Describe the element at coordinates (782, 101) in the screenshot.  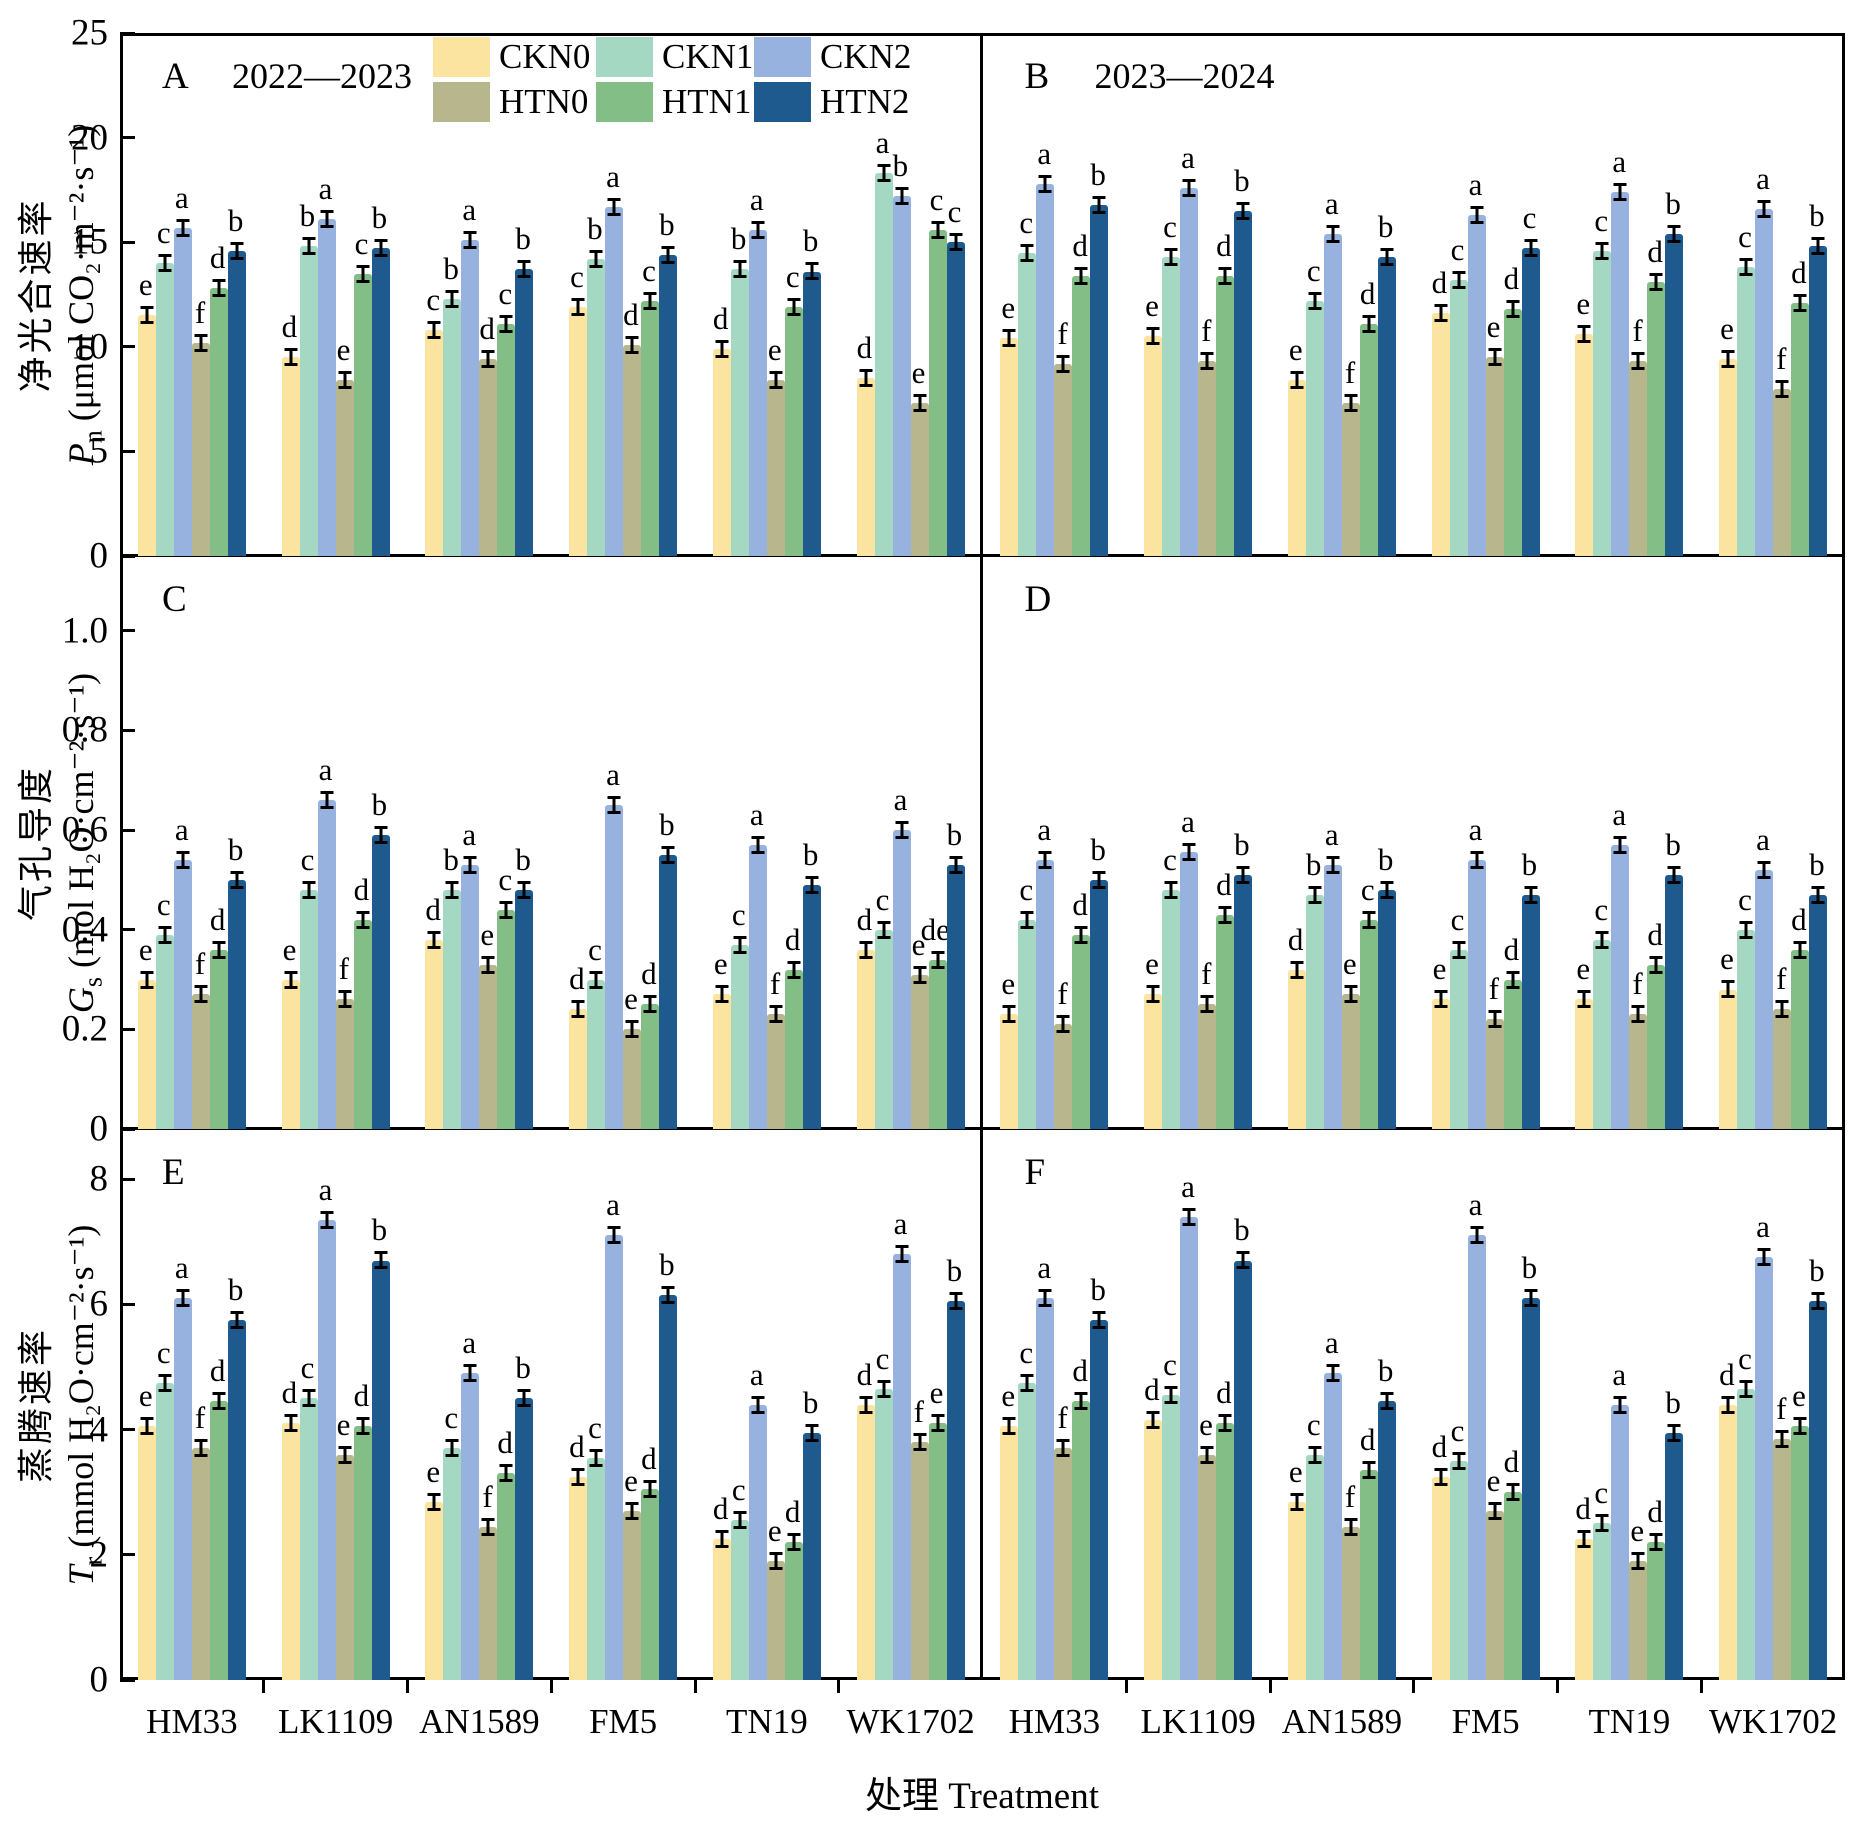
I see `legend-swatch-htn2` at that location.